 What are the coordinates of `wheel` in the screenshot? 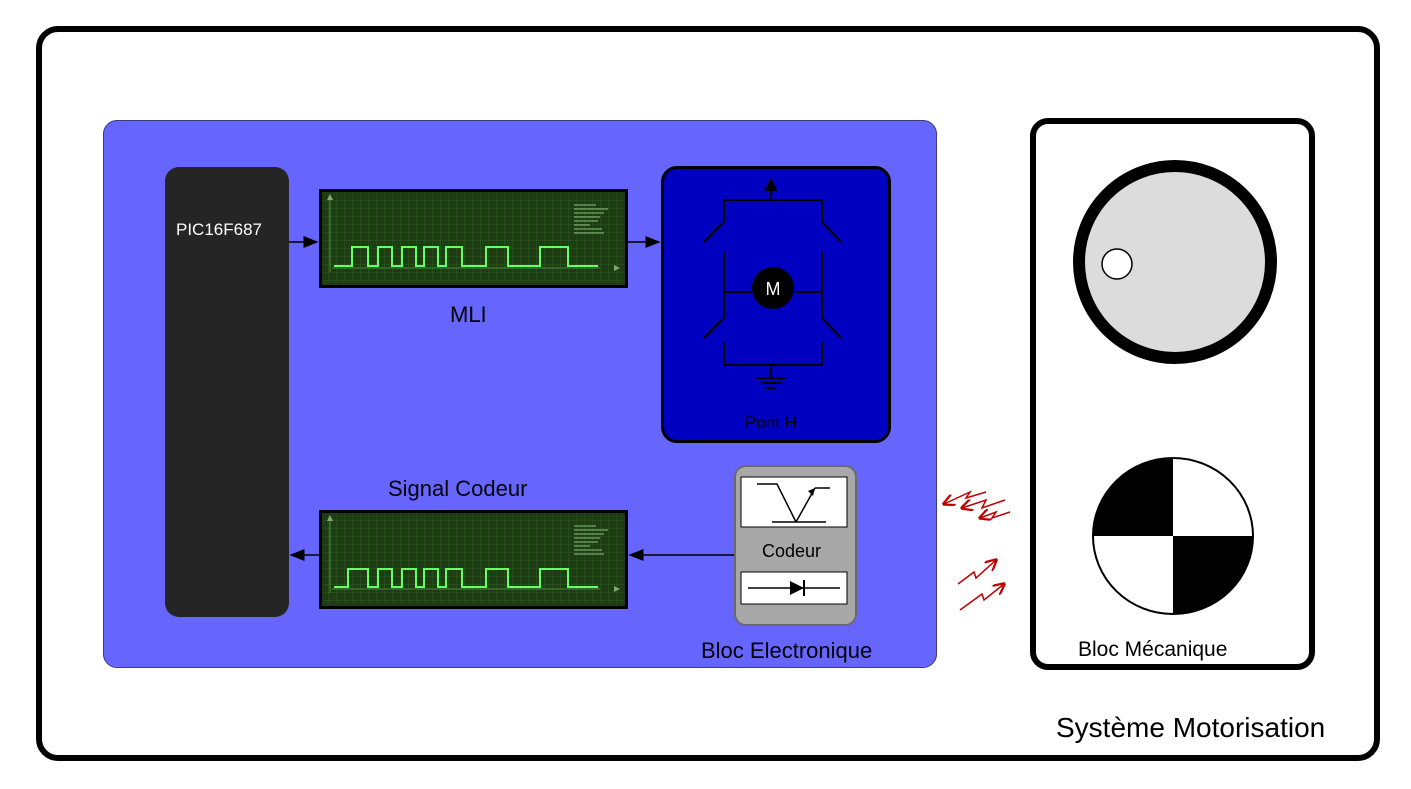 It's located at (1175, 262).